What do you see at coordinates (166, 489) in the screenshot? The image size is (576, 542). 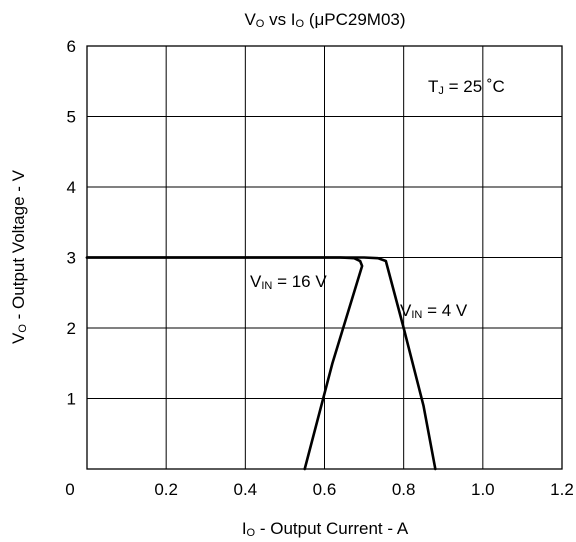 I see `x-tick-label: 0.2` at bounding box center [166, 489].